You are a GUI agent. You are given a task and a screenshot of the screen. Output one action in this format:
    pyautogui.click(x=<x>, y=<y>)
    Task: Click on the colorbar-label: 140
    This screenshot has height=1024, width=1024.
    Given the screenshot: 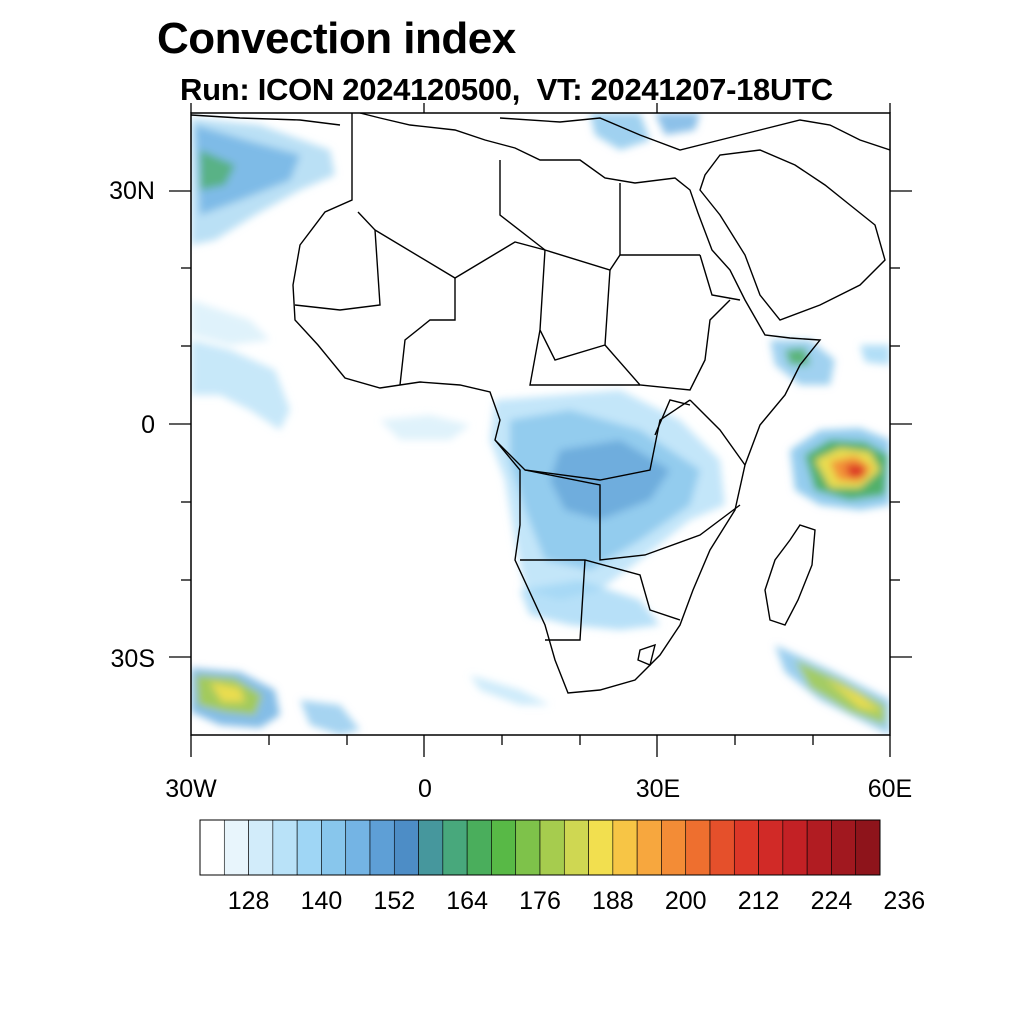 What is the action you would take?
    pyautogui.click(x=321, y=901)
    